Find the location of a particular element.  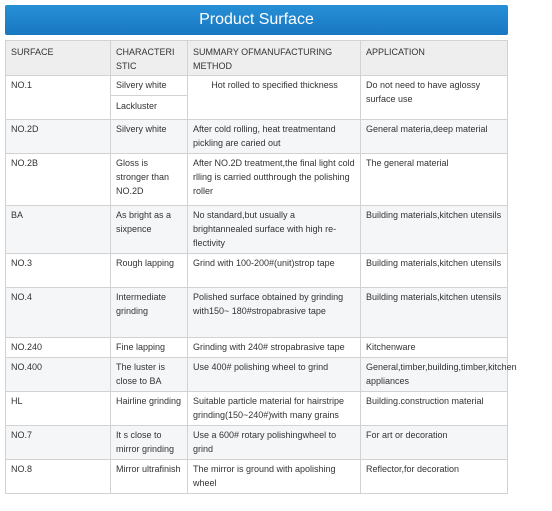

characteristic-cell: Silvery white Lackluster is located at coordinates (149, 97).